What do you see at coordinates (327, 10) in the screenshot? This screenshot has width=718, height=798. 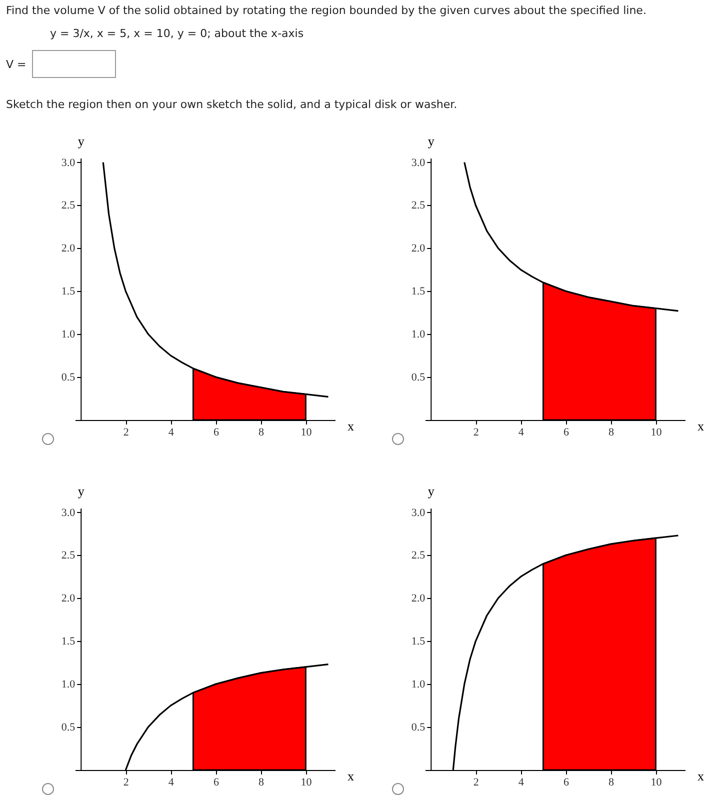 I see `text: Find the volume V of the solid obtained by rotating the region bounded by the given curves about the specified line.` at bounding box center [327, 10].